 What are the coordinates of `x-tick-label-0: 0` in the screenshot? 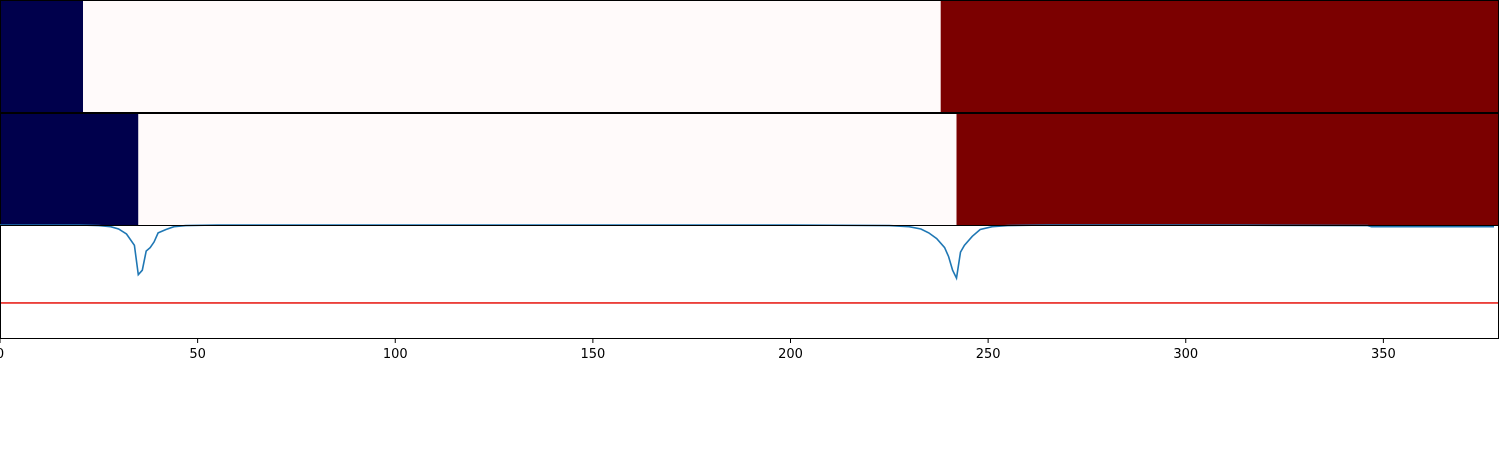 It's located at (2, 354).